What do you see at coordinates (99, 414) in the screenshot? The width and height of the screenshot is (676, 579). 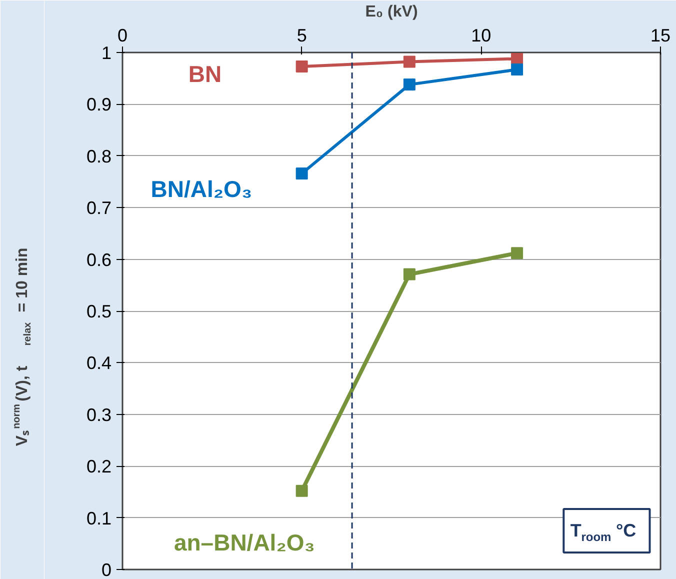 I see `y-tick-label: 0.3` at bounding box center [99, 414].